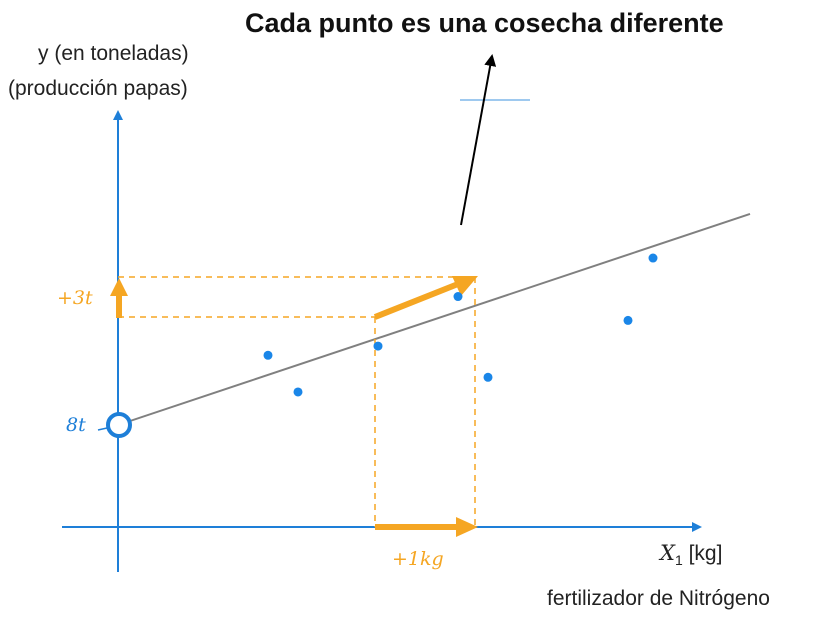 This screenshot has height=619, width=840. I want to click on x-axis-symbol: X, so click(667, 553).